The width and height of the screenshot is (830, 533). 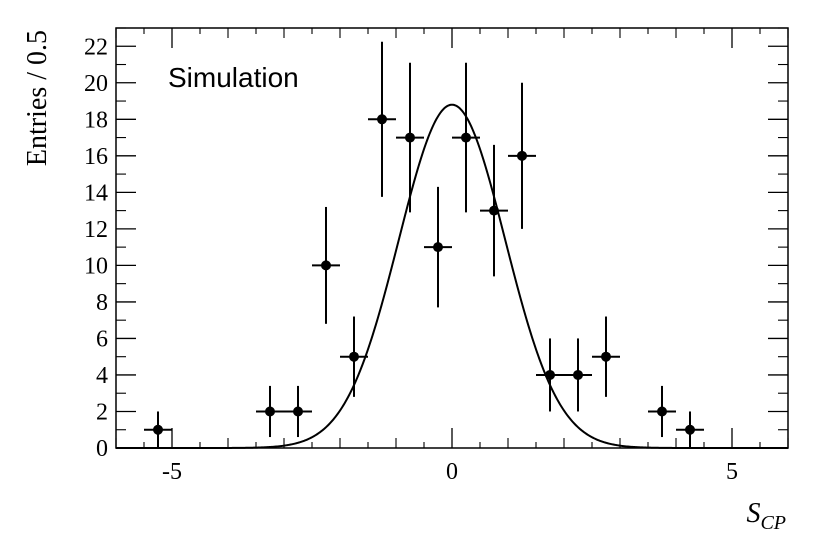 I want to click on x-axis-title: SCP, so click(x=766, y=515).